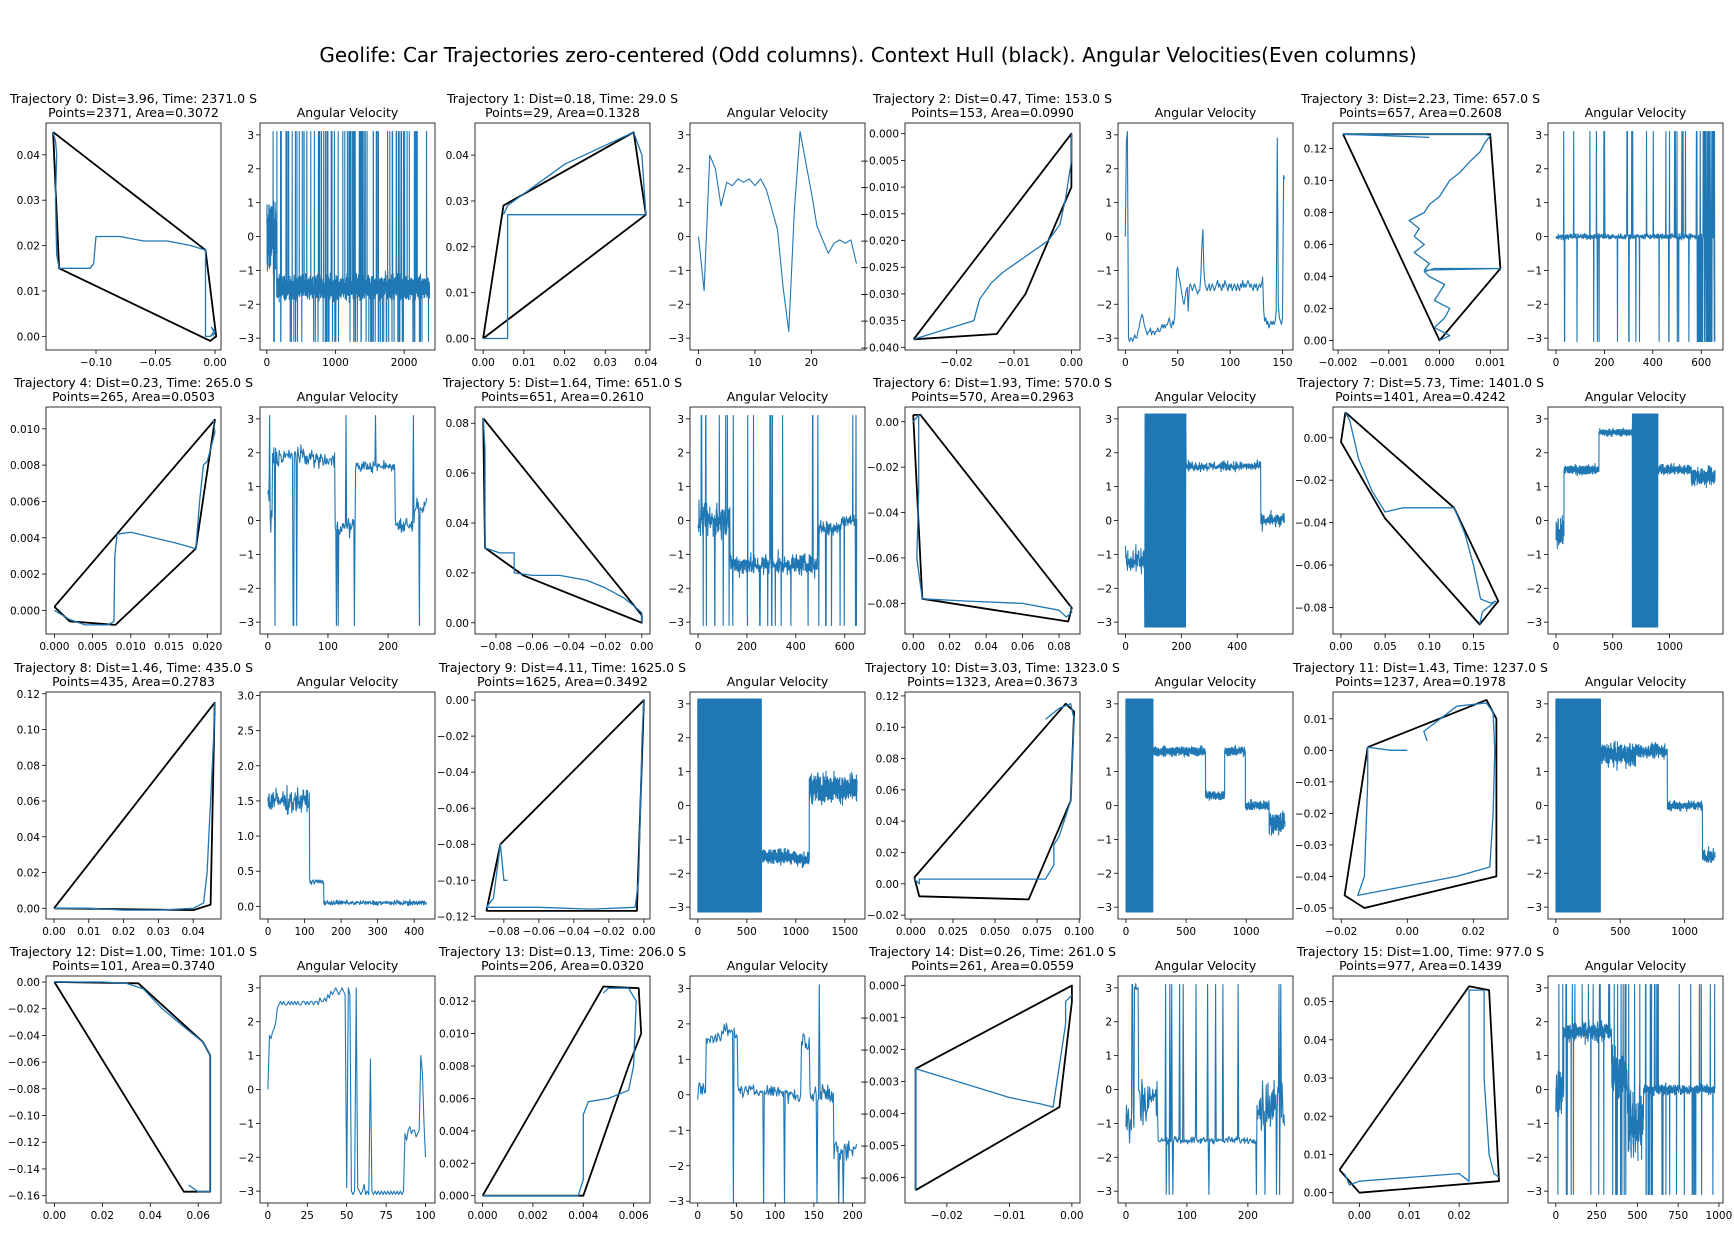  Describe the element at coordinates (1538, 773) in the screenshot. I see `angular-velocity-ytick-label-11: 1` at that location.